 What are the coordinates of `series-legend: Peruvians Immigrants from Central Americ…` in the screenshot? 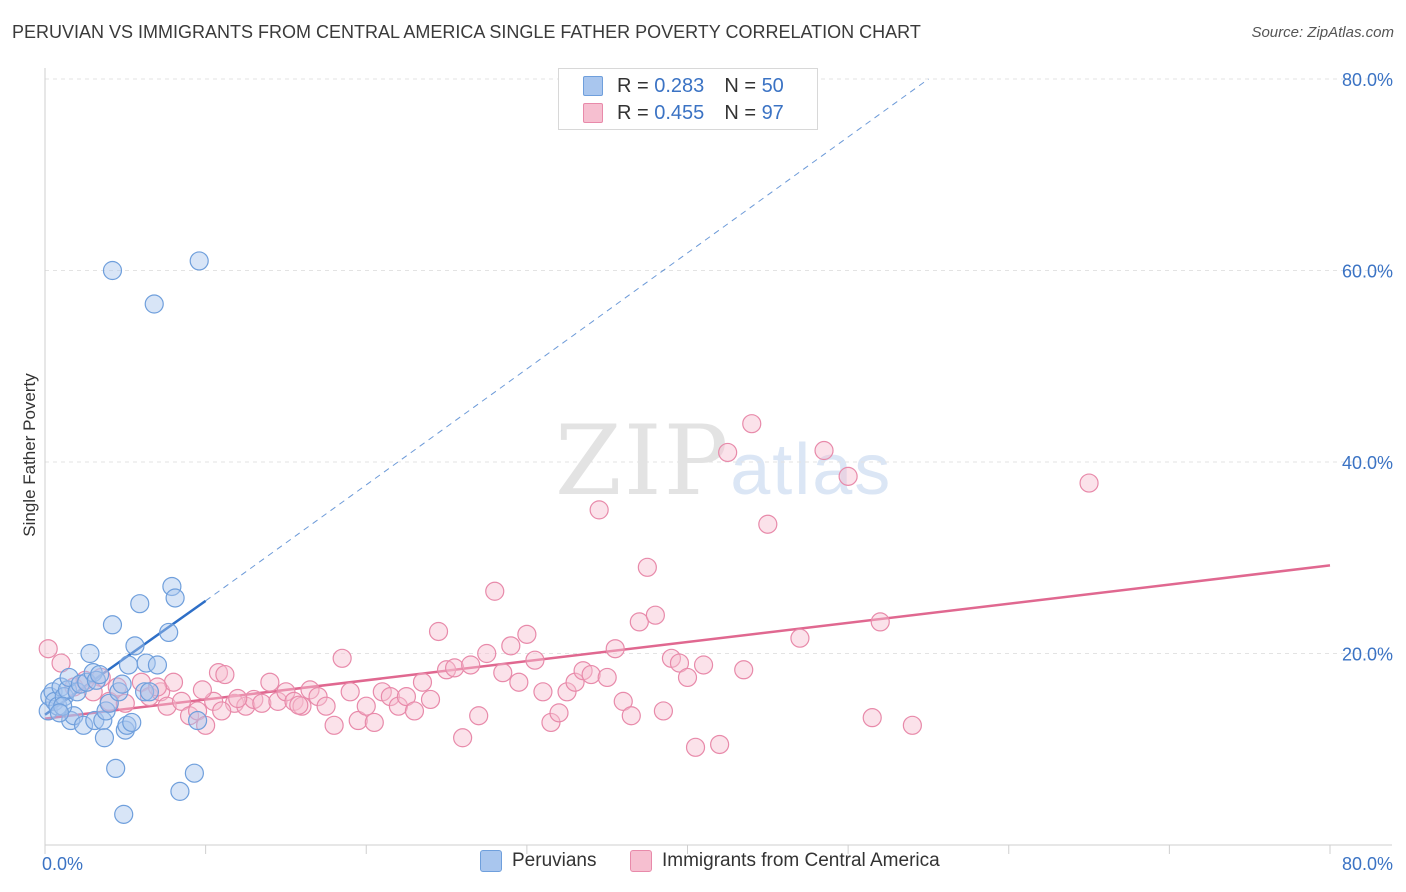 It's located at (703, 865).